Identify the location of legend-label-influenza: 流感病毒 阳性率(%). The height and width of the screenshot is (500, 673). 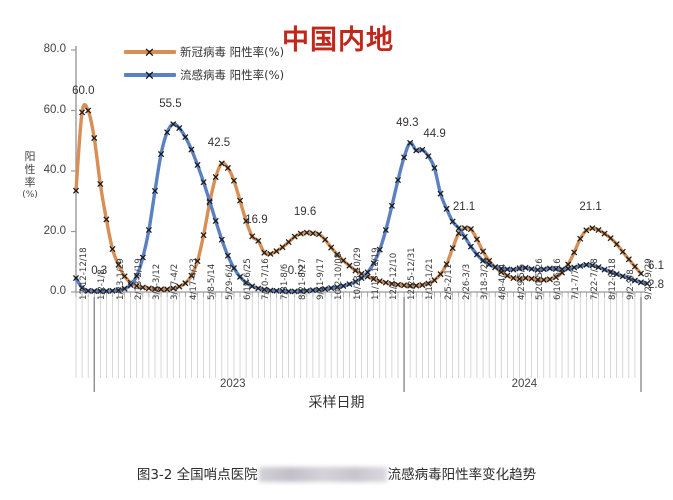
(232, 74).